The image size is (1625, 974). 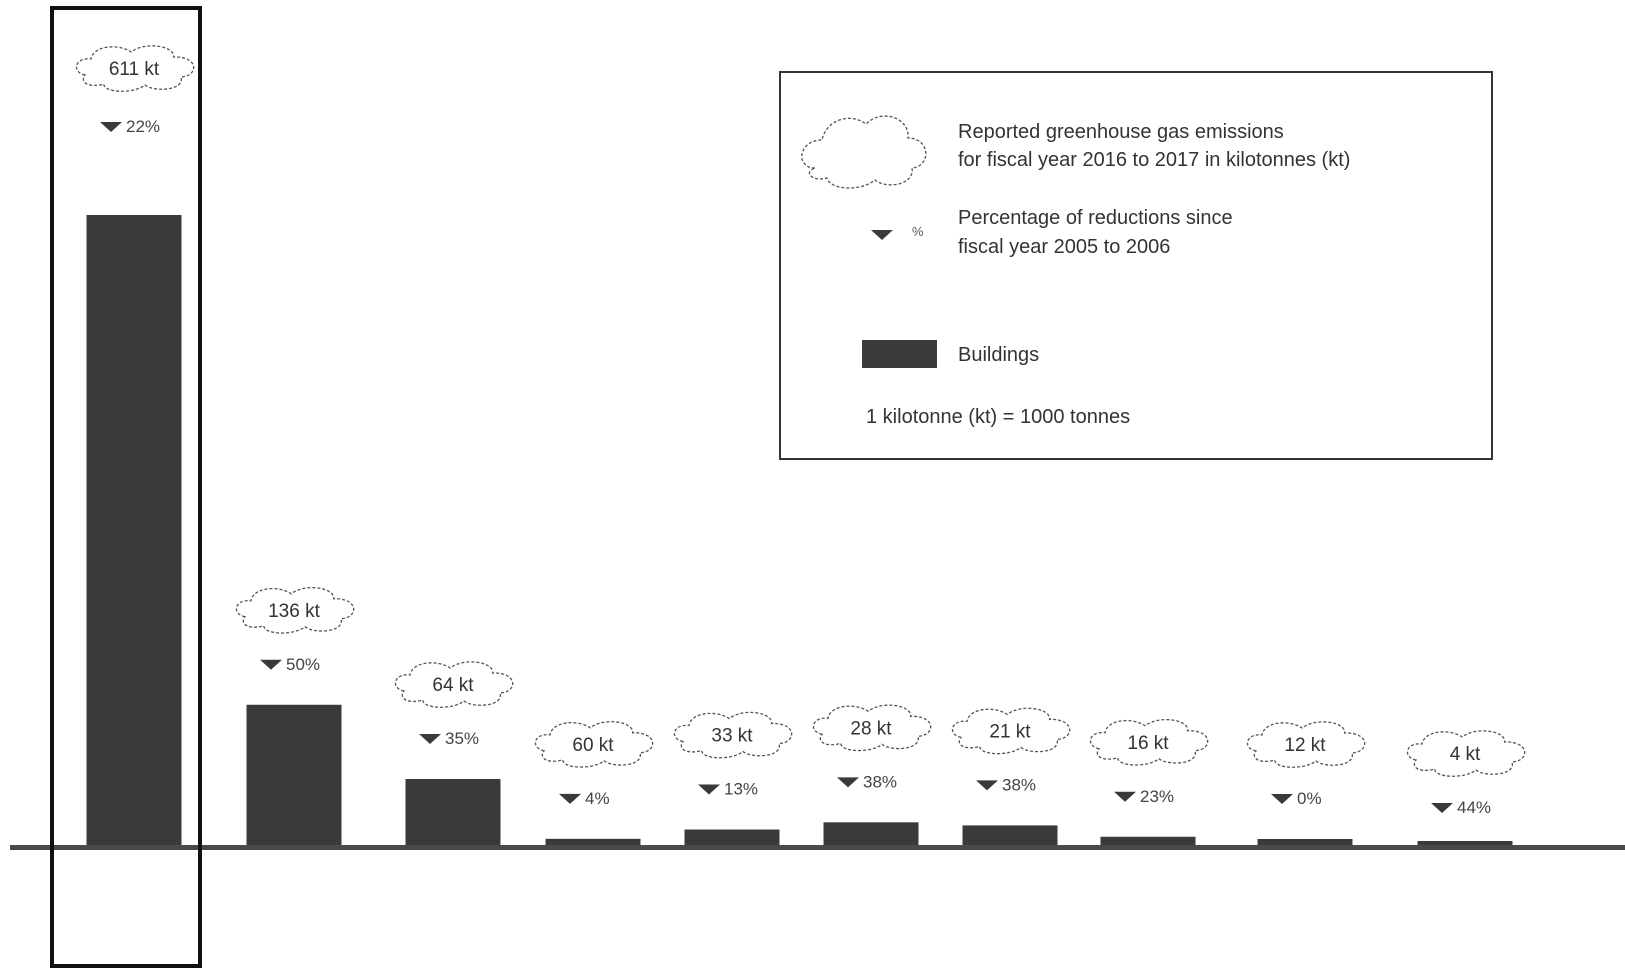 What do you see at coordinates (899, 354) in the screenshot?
I see `legend-bar-swatch` at bounding box center [899, 354].